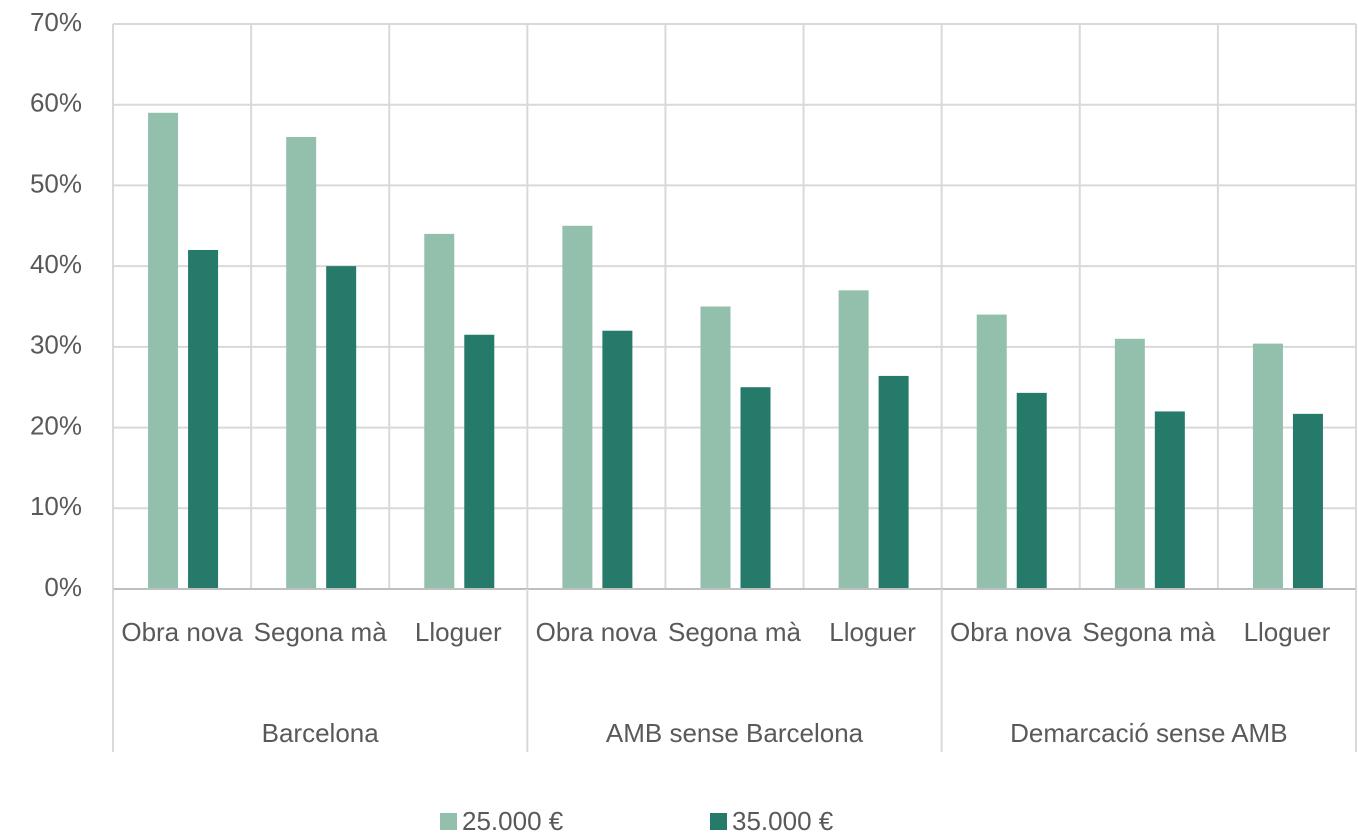 The image size is (1358, 836). What do you see at coordinates (56, 345) in the screenshot?
I see `y-tick-label: 30%` at bounding box center [56, 345].